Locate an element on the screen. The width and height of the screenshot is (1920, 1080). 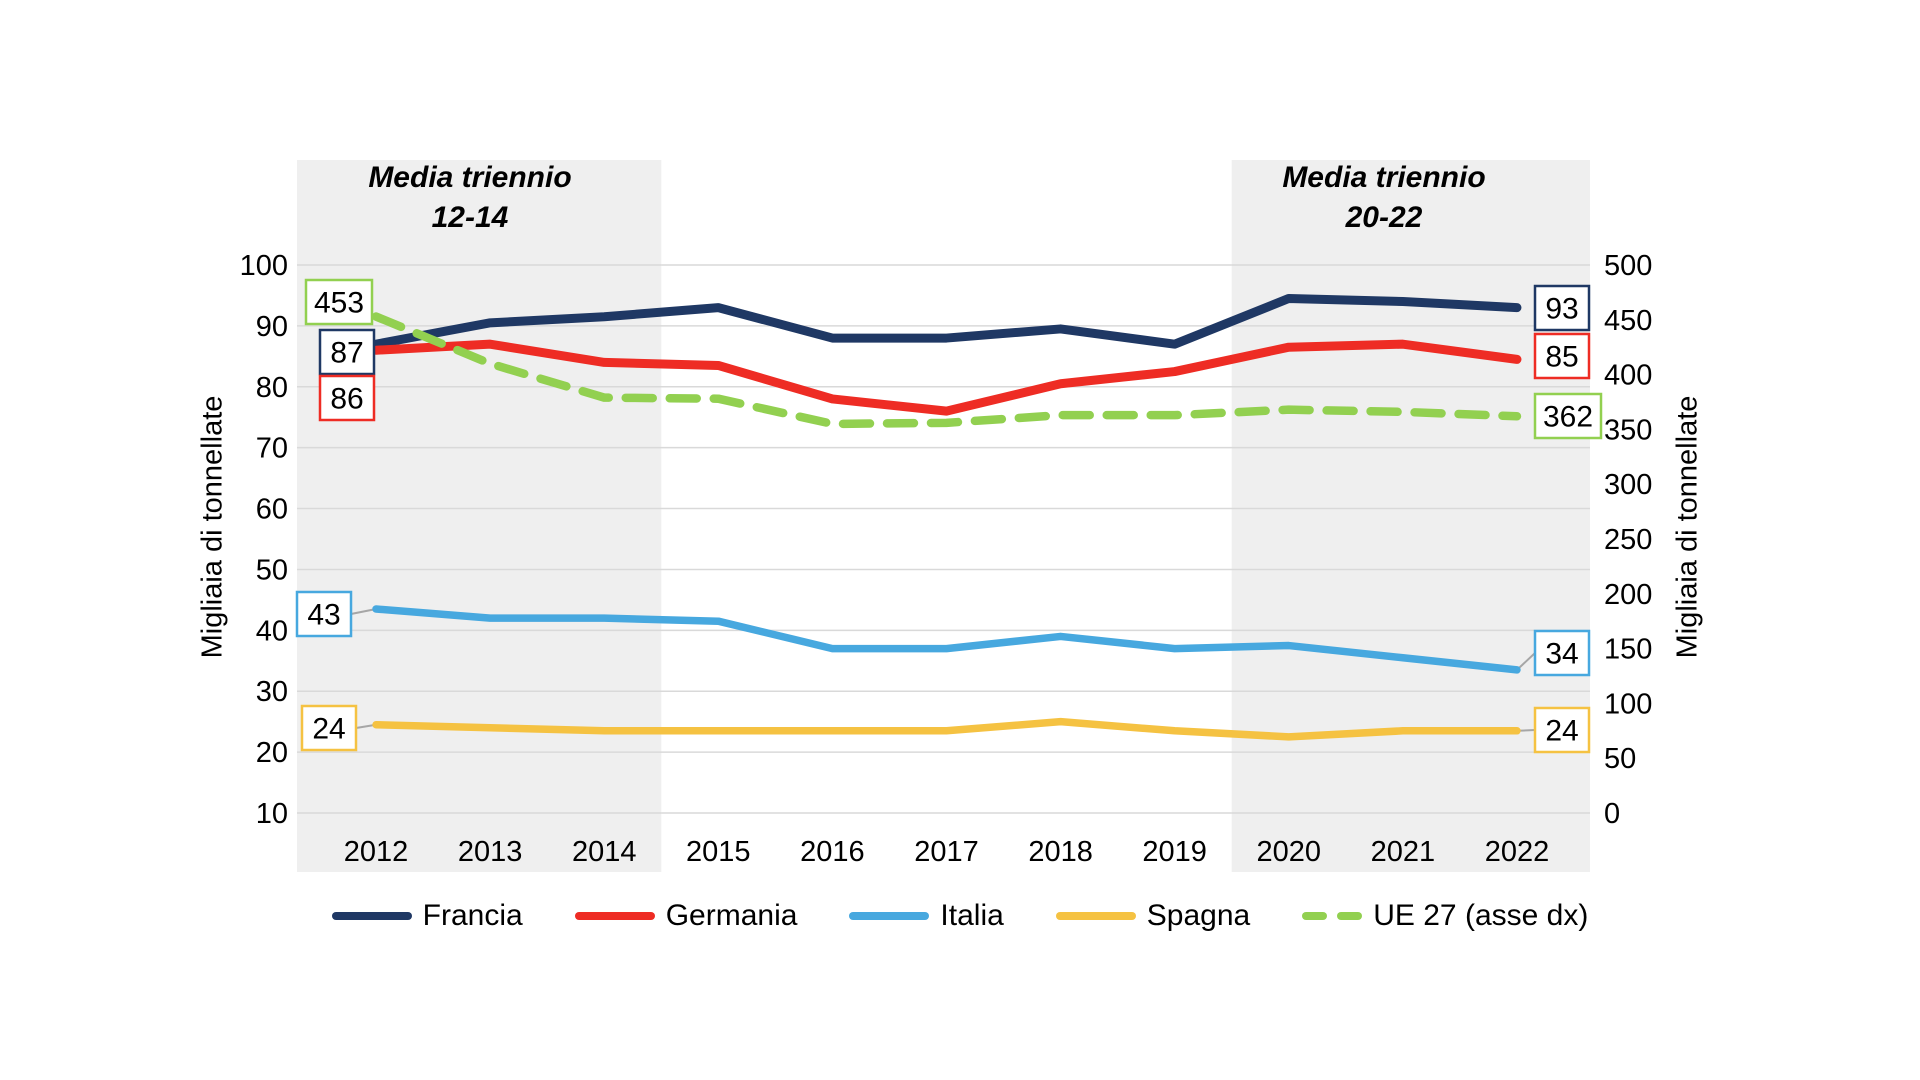
left-axis-tick-50: 50 is located at coordinates (272, 570).